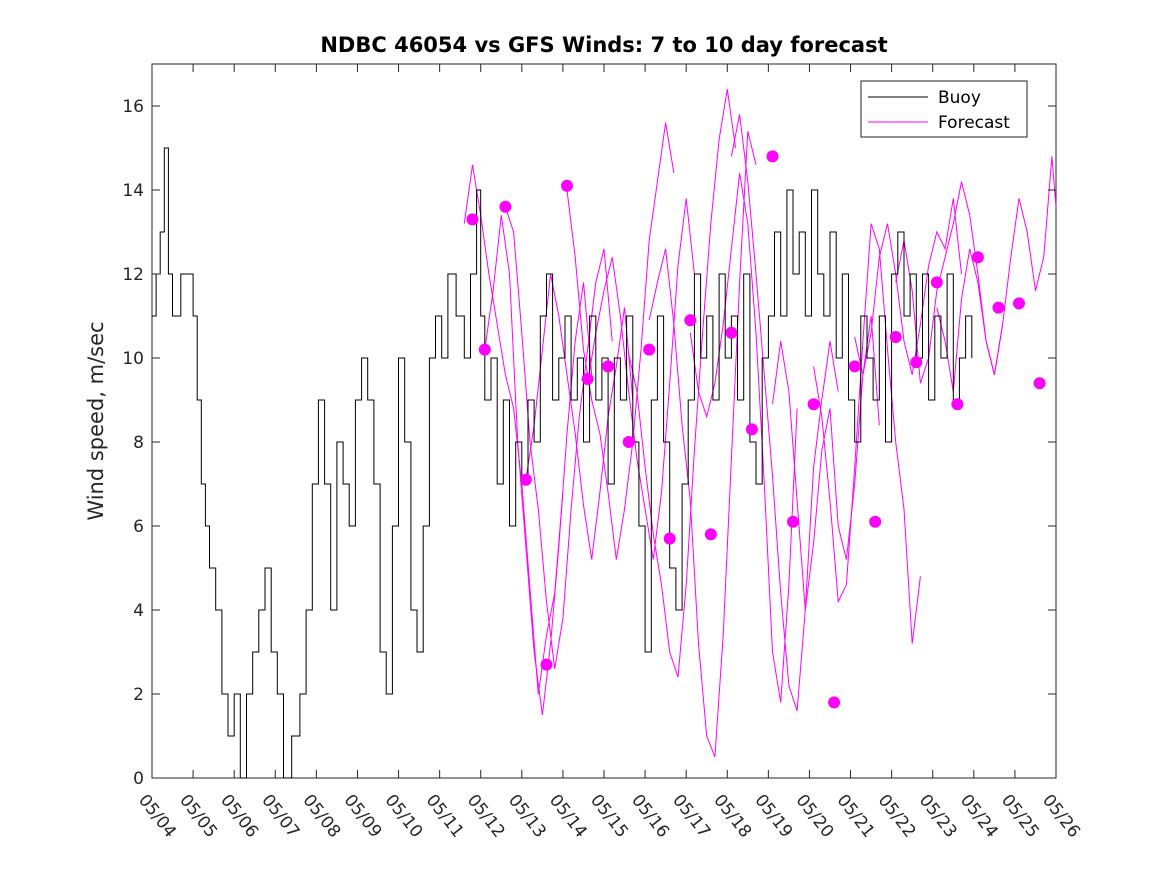  What do you see at coordinates (133, 191) in the screenshot?
I see `y-tick-label: 14` at bounding box center [133, 191].